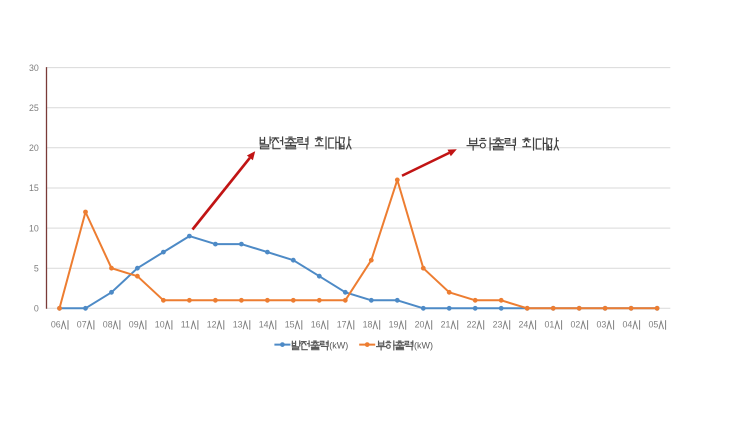 This screenshot has height=422, width=750. Describe the element at coordinates (34, 108) in the screenshot. I see `svg-text: 25` at that location.